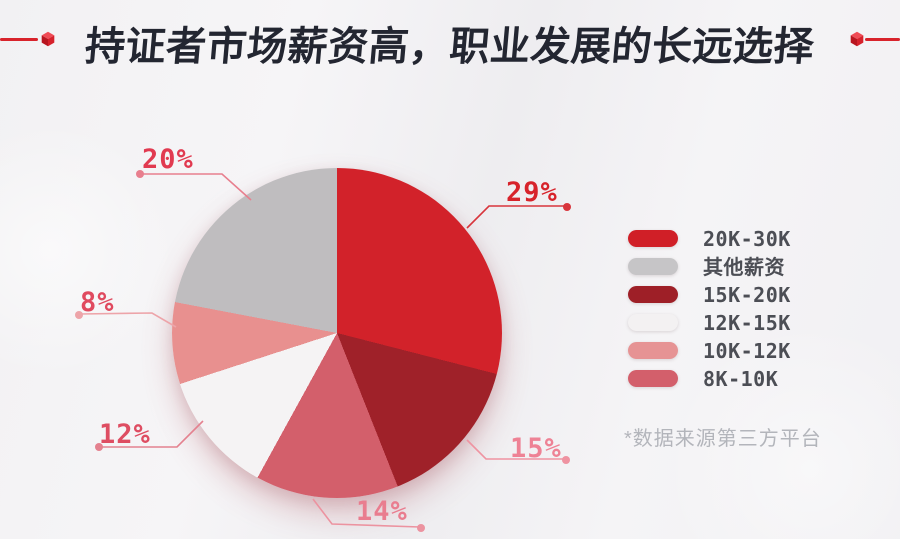 This screenshot has width=900, height=539. I want to click on legend-item: 8K-10K, so click(709, 378).